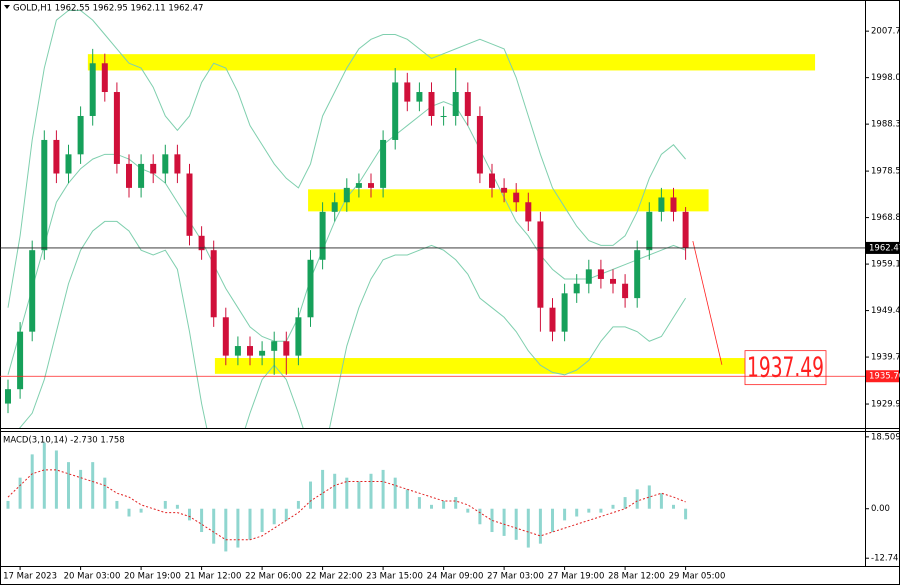 This screenshot has height=585, width=900. I want to click on macd-title: MACD(3,10,14) -2.730 1.758, so click(64, 441).